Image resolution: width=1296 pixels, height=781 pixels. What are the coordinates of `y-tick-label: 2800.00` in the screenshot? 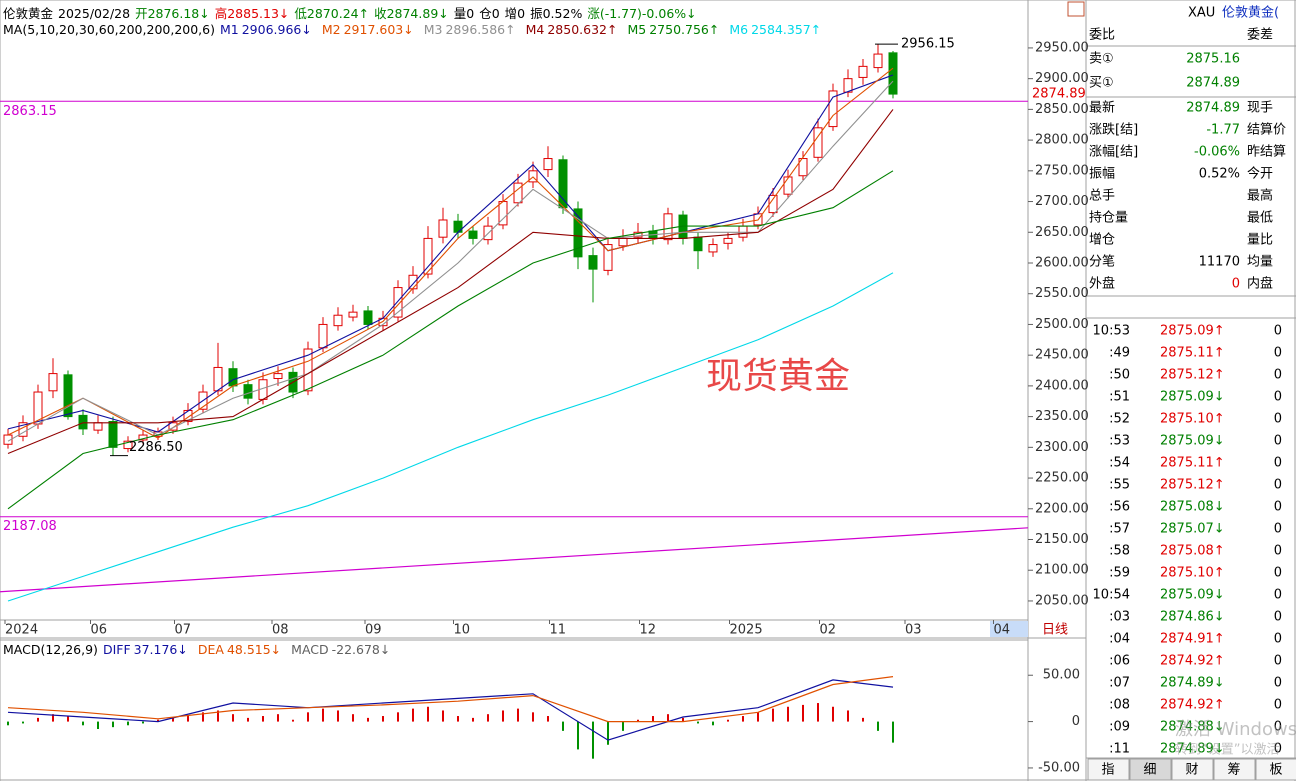 It's located at (1062, 140).